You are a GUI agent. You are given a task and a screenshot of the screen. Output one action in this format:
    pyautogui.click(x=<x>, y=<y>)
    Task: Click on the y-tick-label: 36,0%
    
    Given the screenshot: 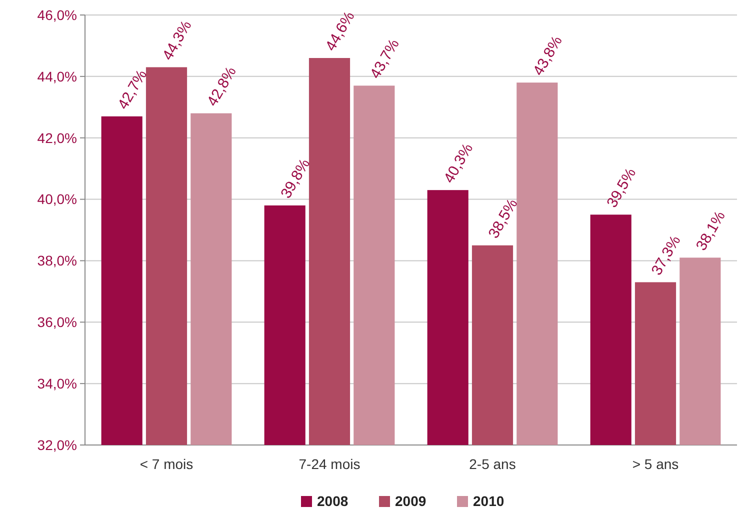 What is the action you would take?
    pyautogui.click(x=57, y=322)
    